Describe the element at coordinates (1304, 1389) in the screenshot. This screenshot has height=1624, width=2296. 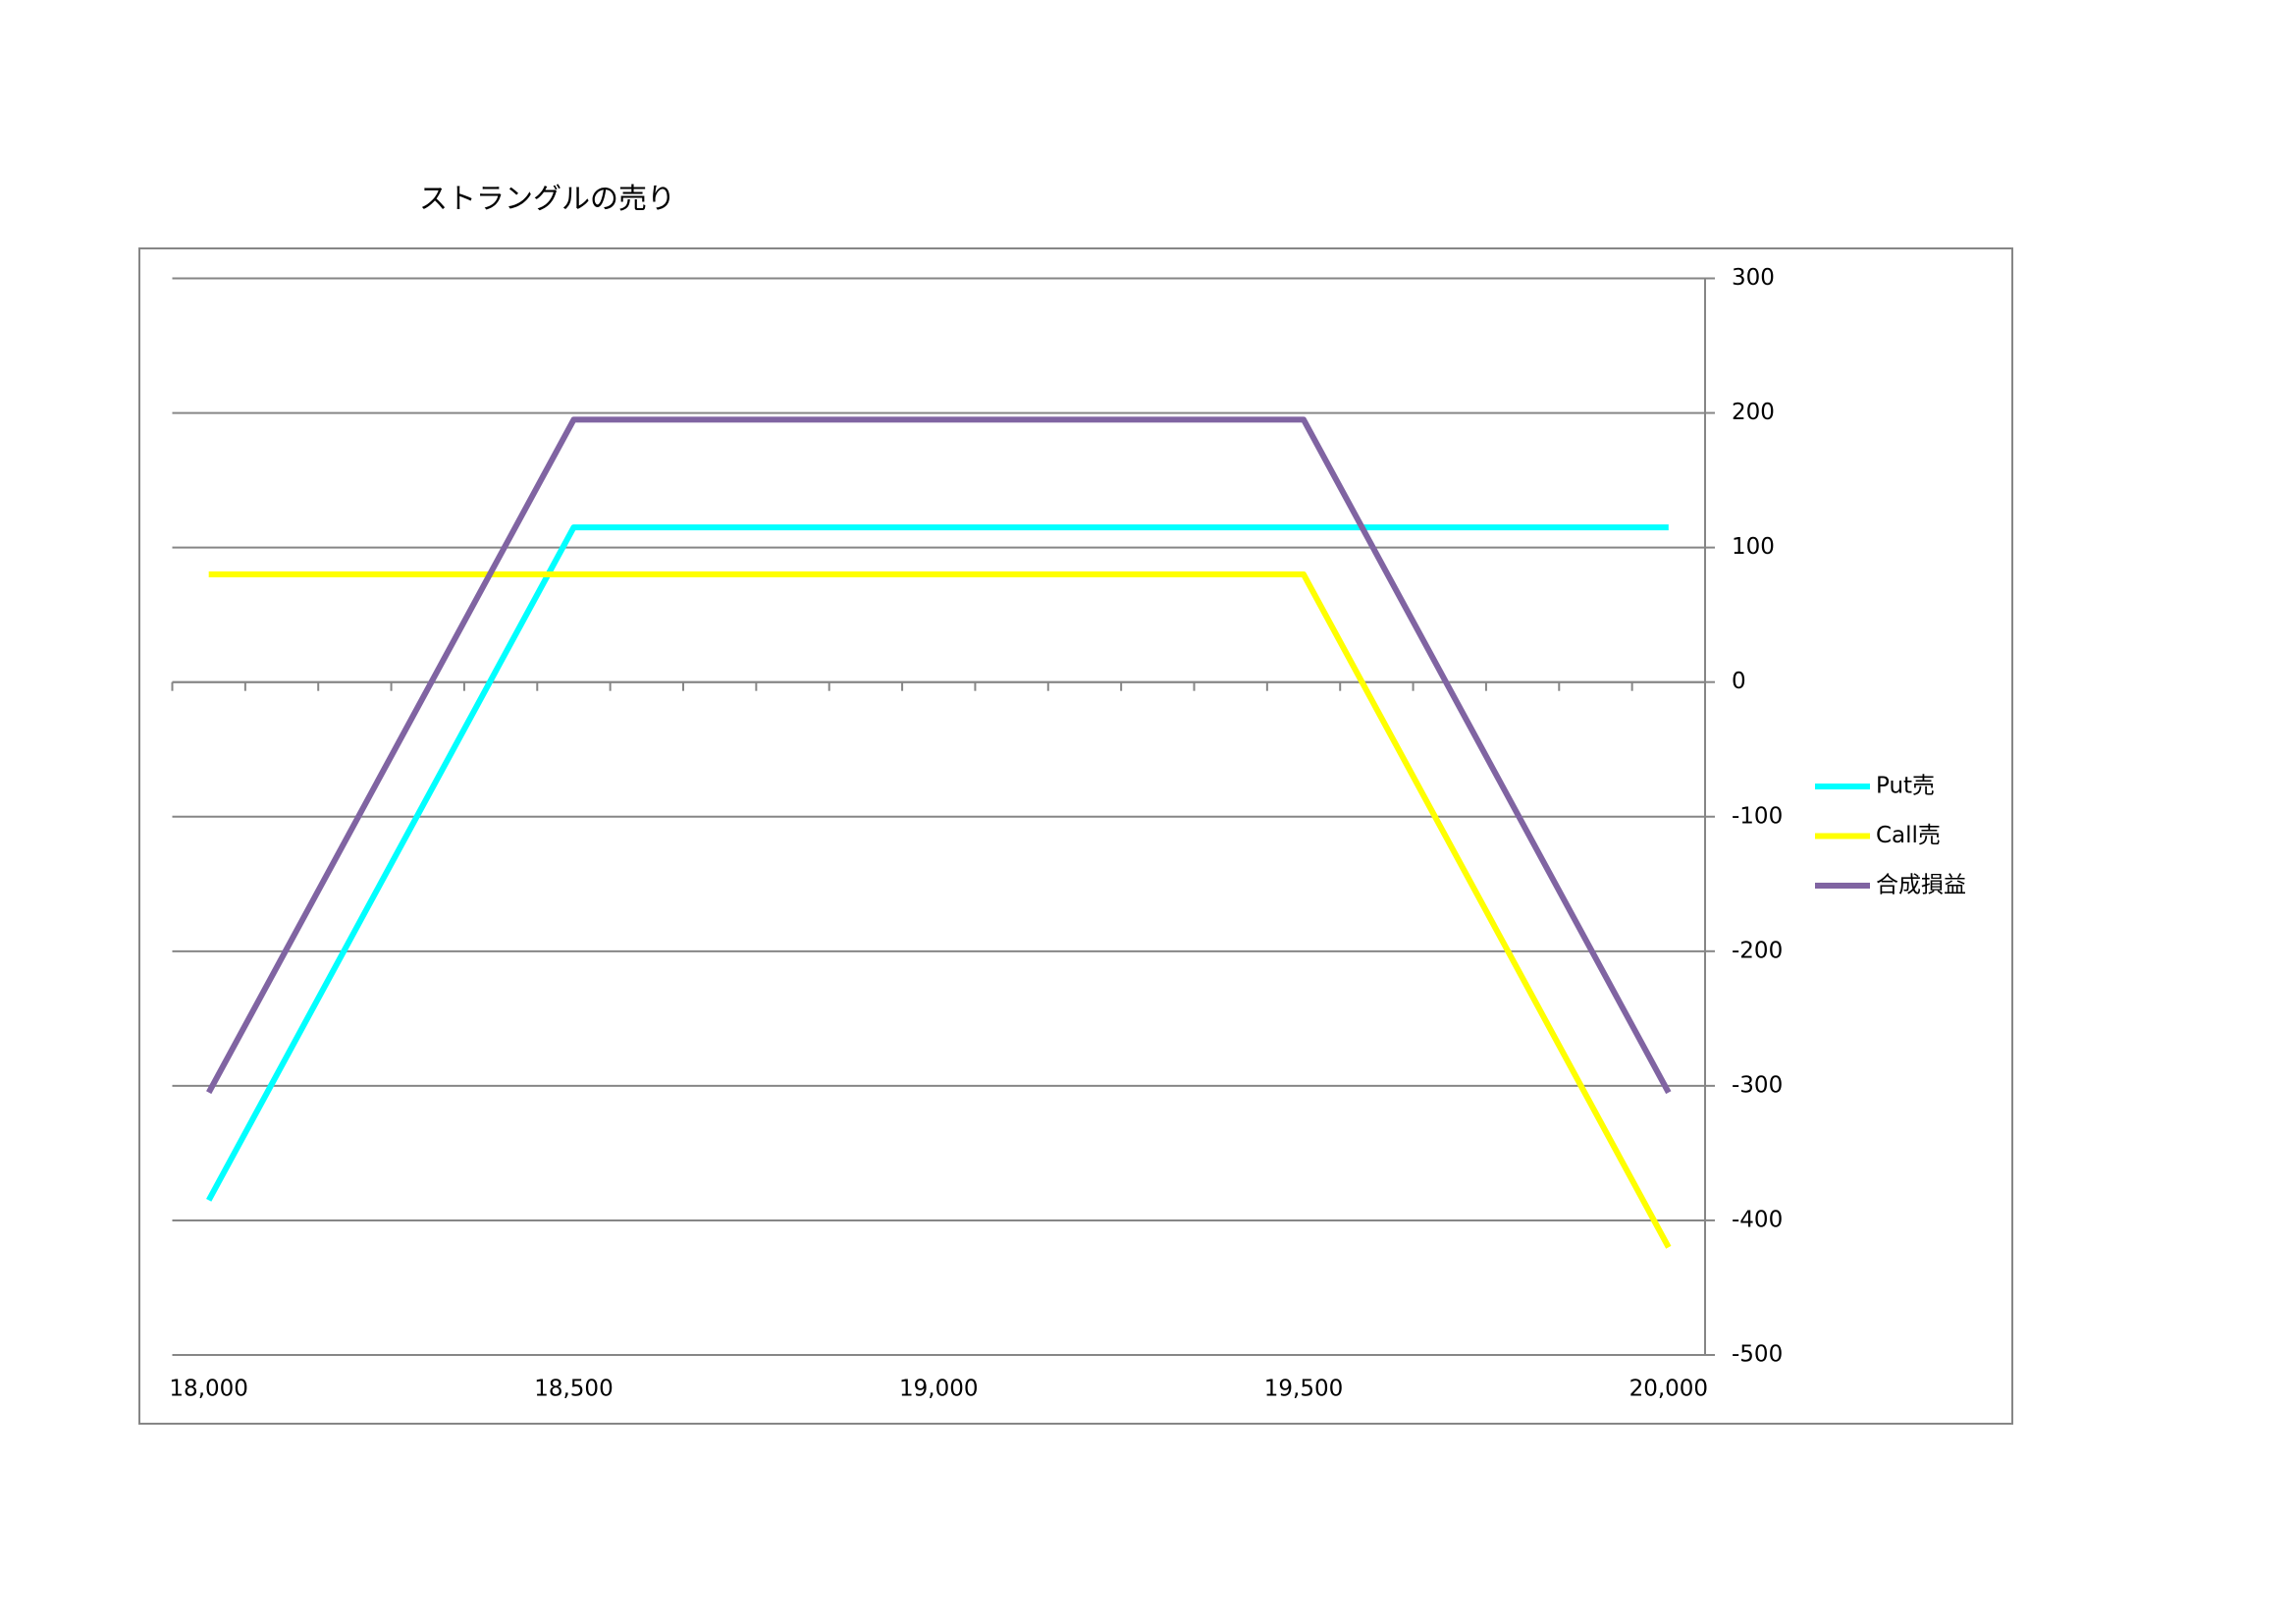
I see `x-tick-label: 19,500` at that location.